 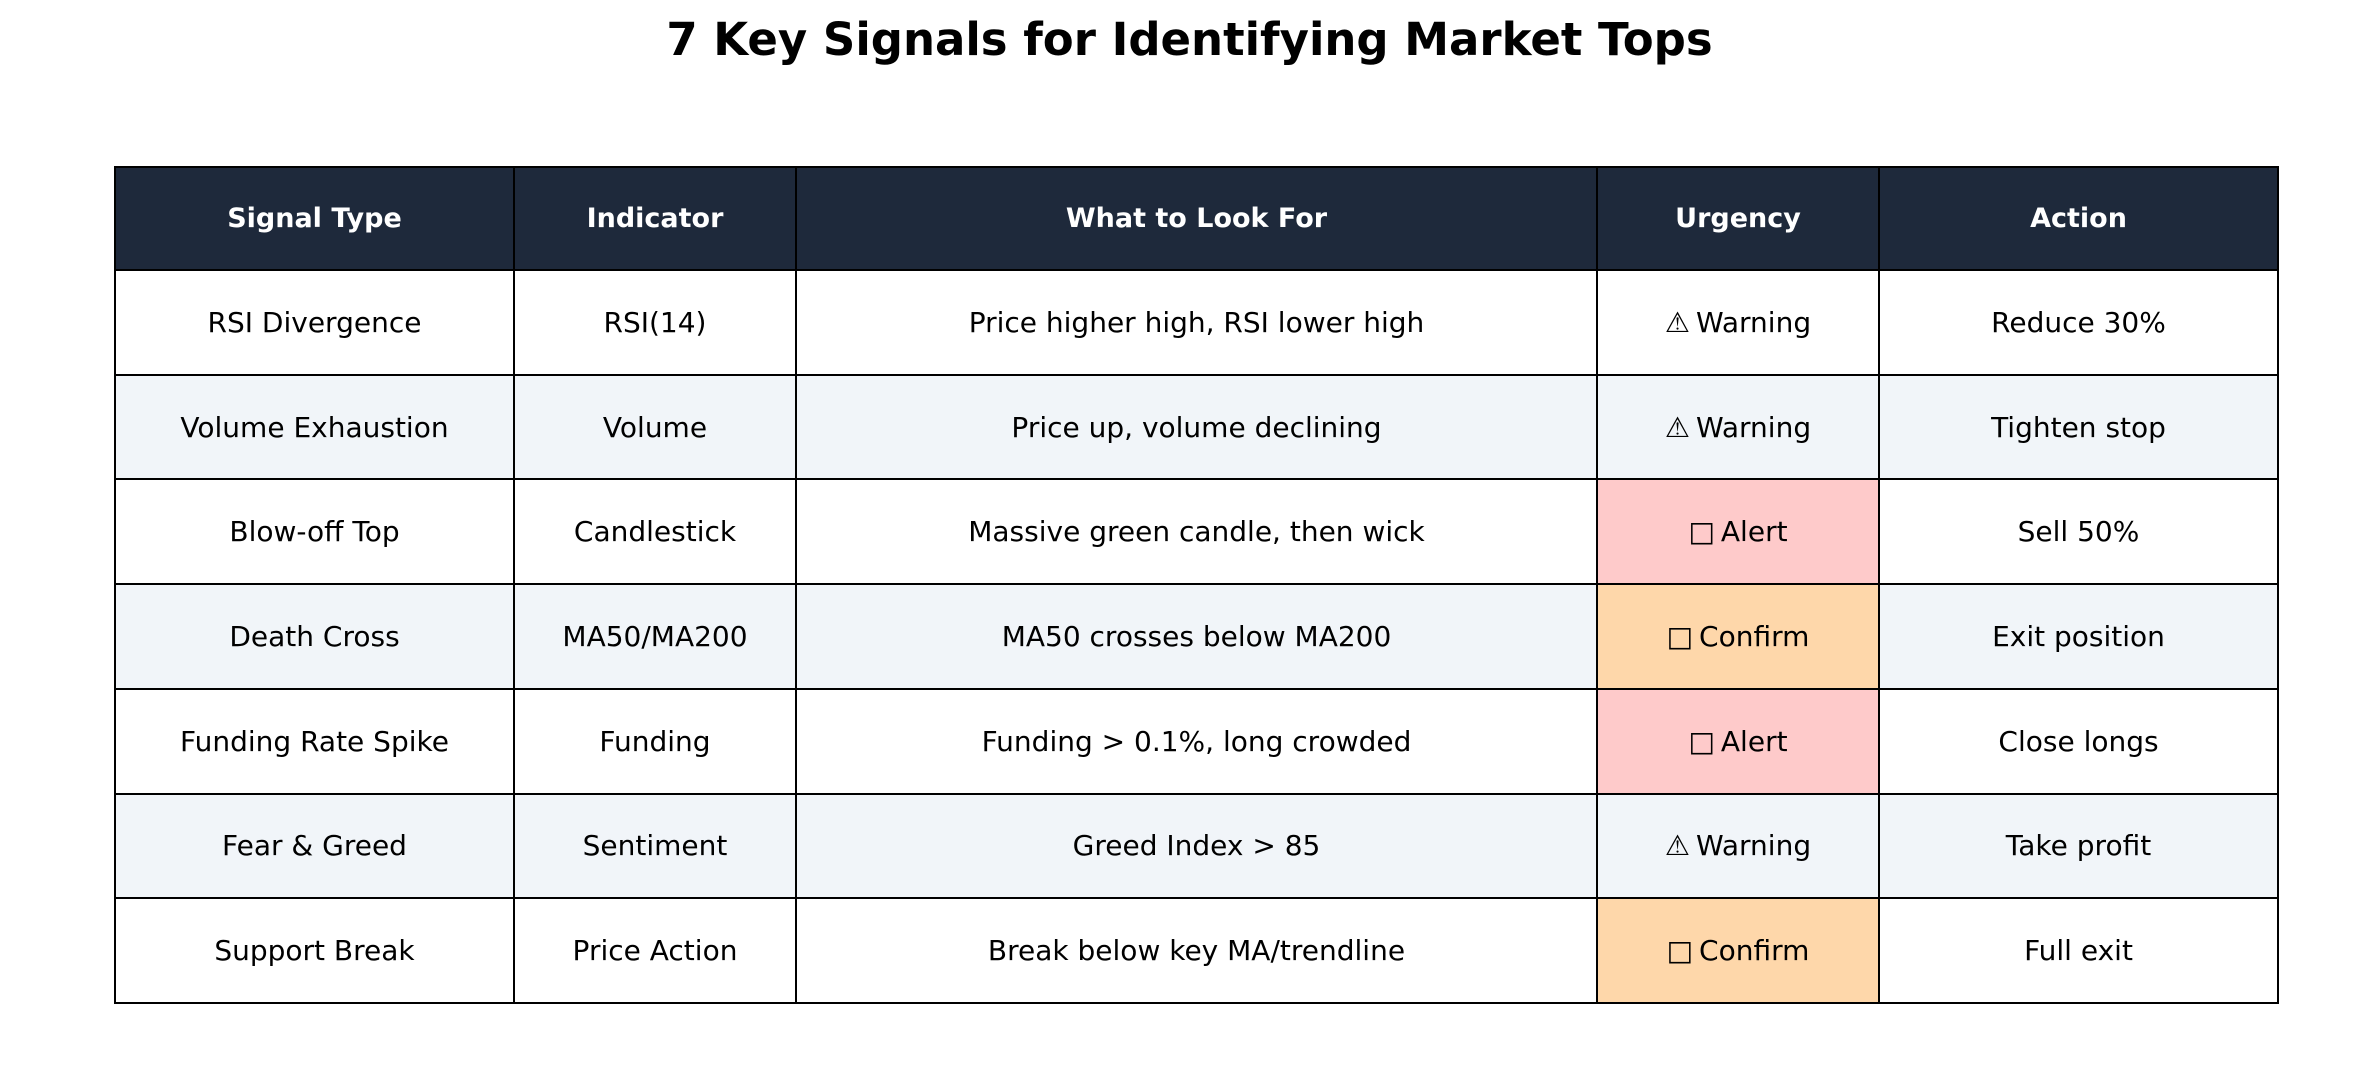 I want to click on cell-signal-type: Volume Exhaustion, so click(x=314, y=427).